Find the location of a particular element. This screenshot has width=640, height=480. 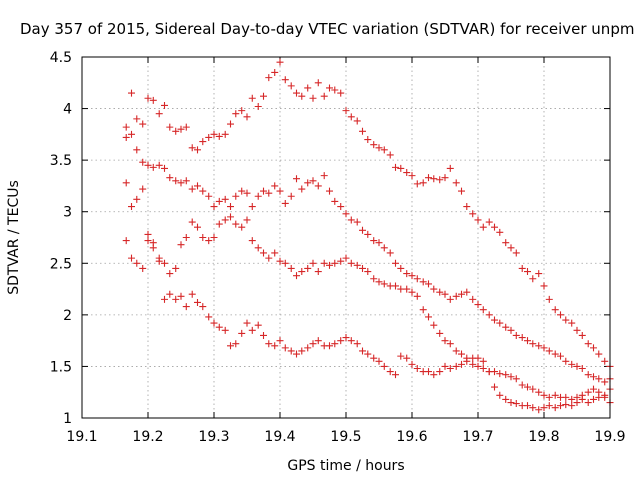

y-axis-label: SDTVAR / TECUs is located at coordinates (14, 237).